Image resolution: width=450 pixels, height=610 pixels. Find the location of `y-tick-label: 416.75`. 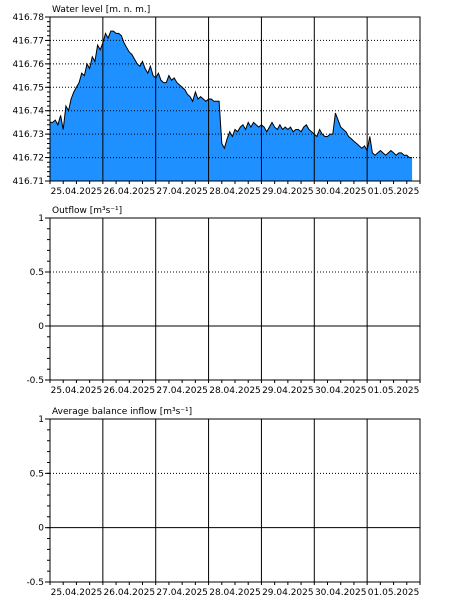

y-tick-label: 416.75 is located at coordinates (29, 88).